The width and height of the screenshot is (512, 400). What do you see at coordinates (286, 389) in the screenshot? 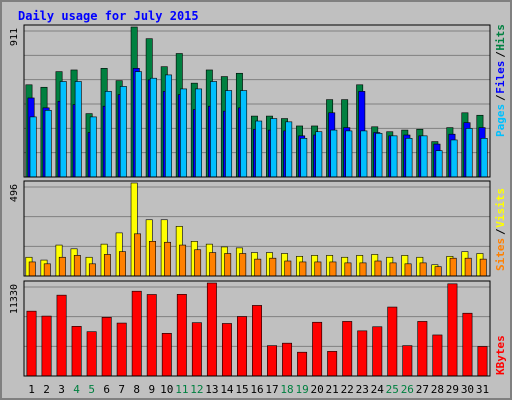
I see `x-tick-label-day-18: 18` at bounding box center [286, 389].